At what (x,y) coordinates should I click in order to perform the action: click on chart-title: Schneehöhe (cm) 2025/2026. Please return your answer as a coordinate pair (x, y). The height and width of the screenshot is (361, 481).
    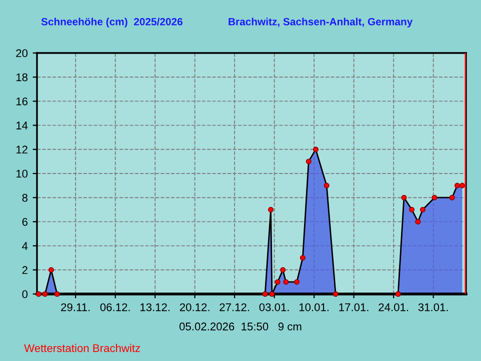
    Looking at the image, I should click on (111, 23).